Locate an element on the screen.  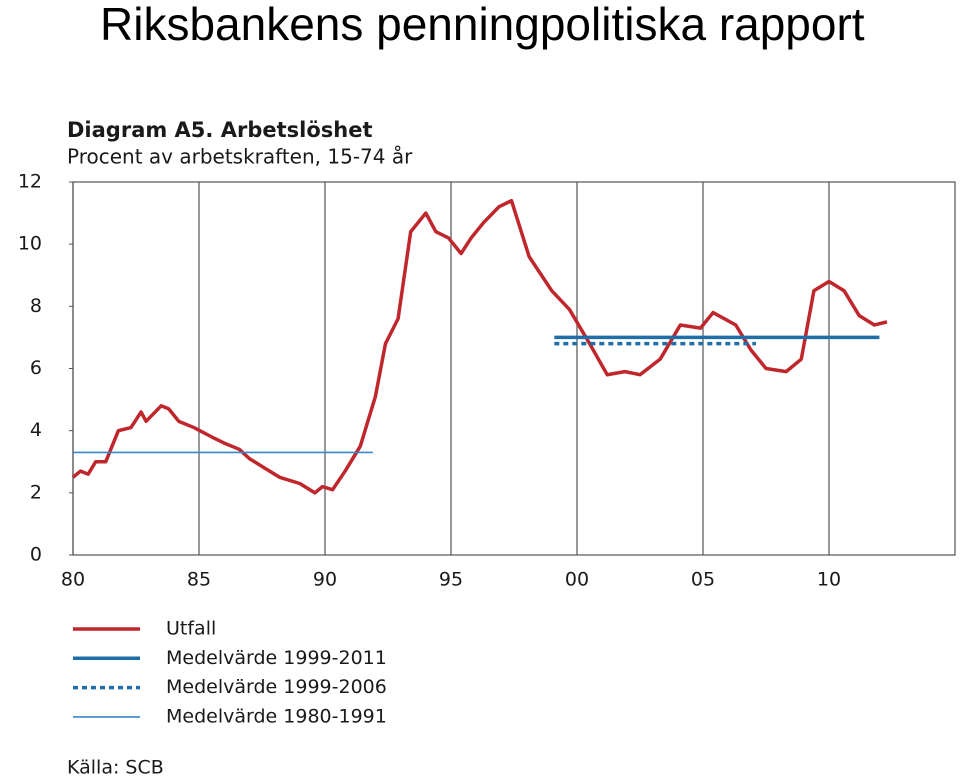
y-tick-label: 6 is located at coordinates (36, 368).